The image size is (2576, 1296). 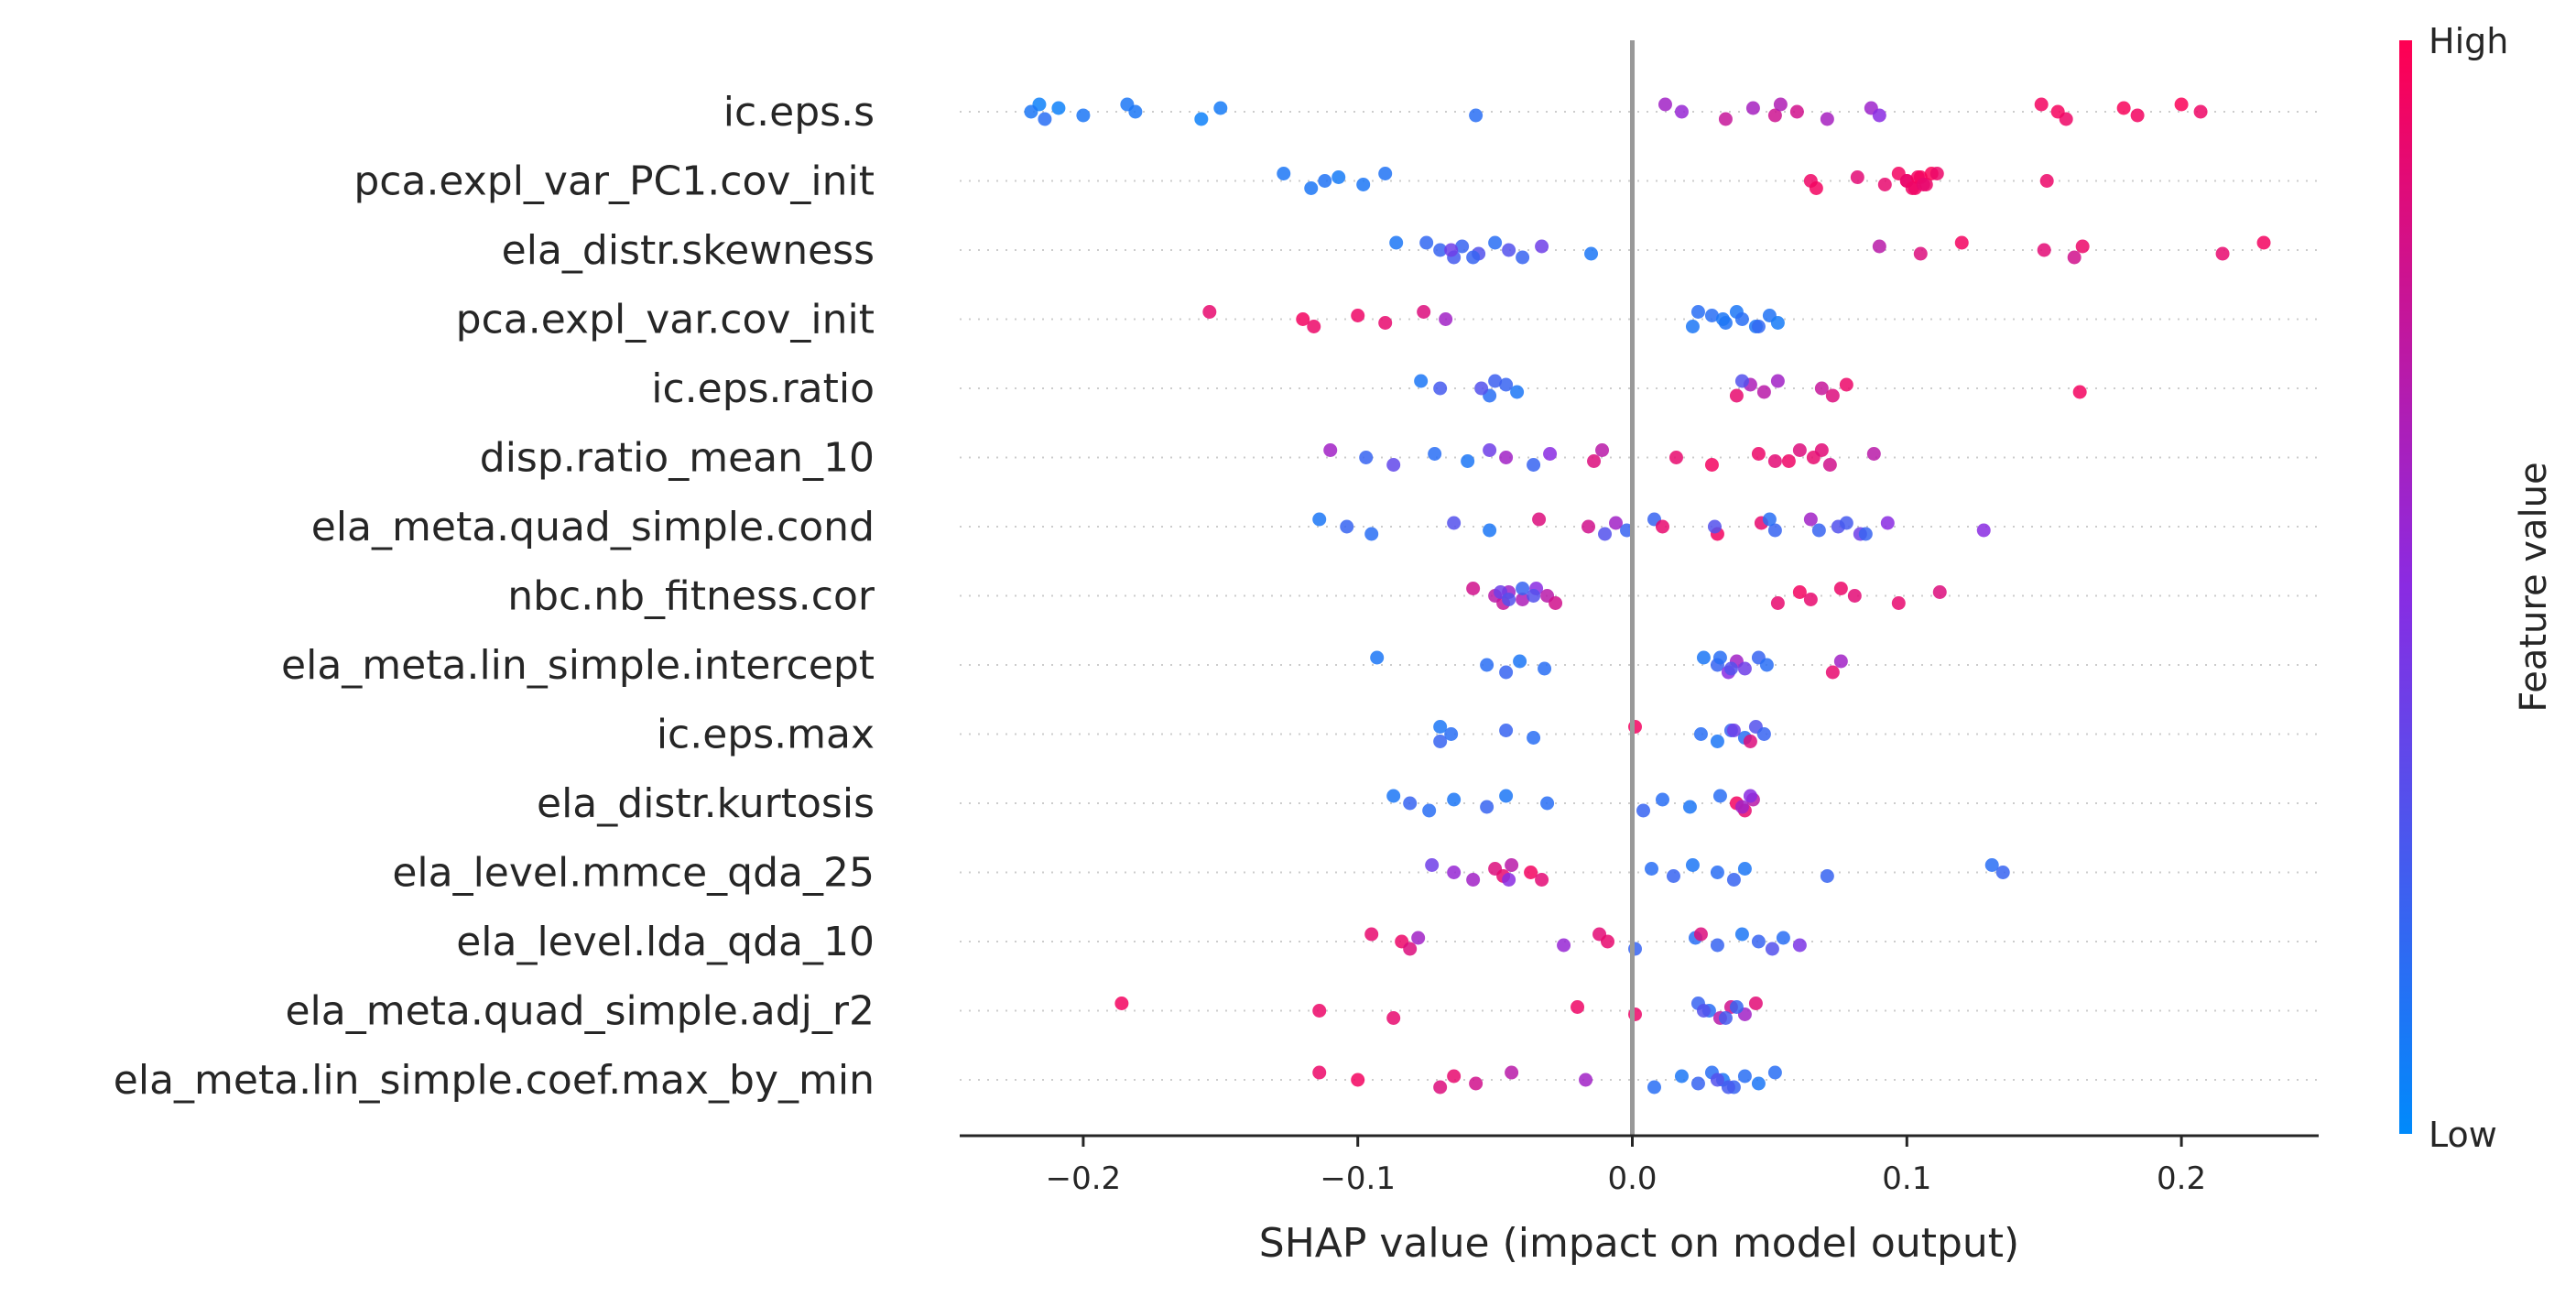 What do you see at coordinates (1639, 1244) in the screenshot?
I see `x-axis-title: SHAP value (impact on model output)` at bounding box center [1639, 1244].